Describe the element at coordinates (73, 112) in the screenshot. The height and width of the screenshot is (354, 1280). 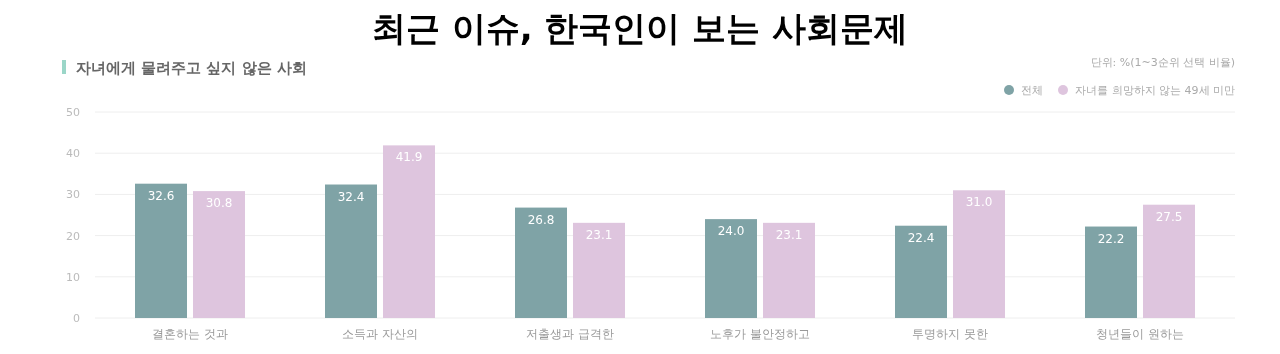
I see `y-tick-label: 50` at that location.